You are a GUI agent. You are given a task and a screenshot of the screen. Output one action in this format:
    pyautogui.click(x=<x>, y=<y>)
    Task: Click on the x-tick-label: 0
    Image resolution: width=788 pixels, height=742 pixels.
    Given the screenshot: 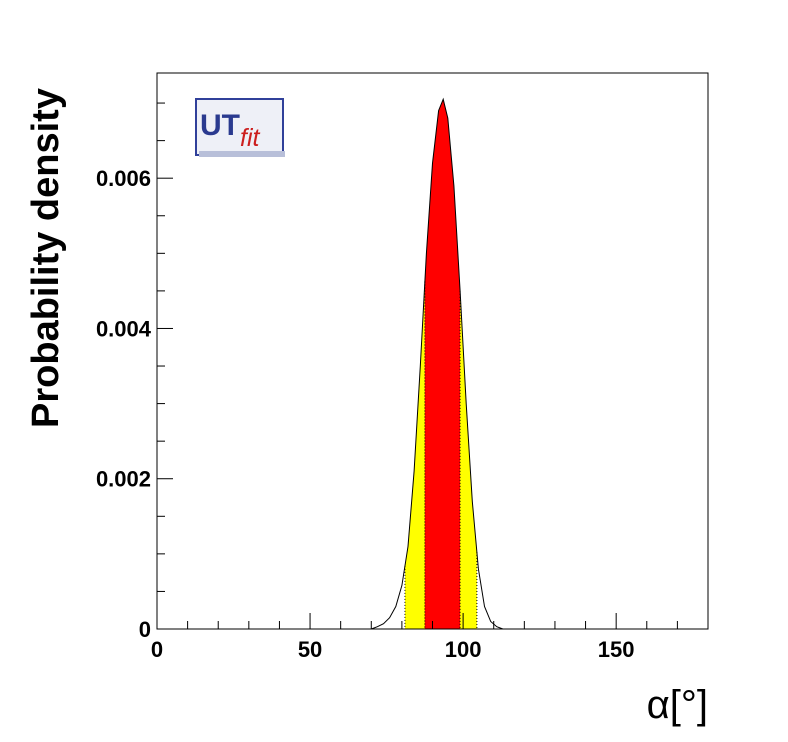 What is the action you would take?
    pyautogui.click(x=157, y=649)
    